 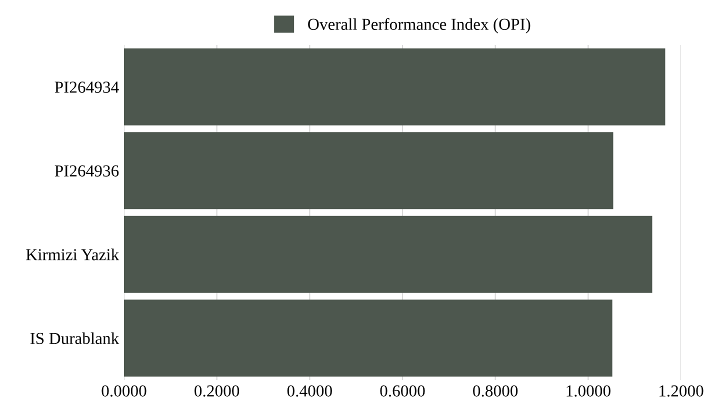 I want to click on y-tick-label: IS Durablank, so click(x=75, y=338).